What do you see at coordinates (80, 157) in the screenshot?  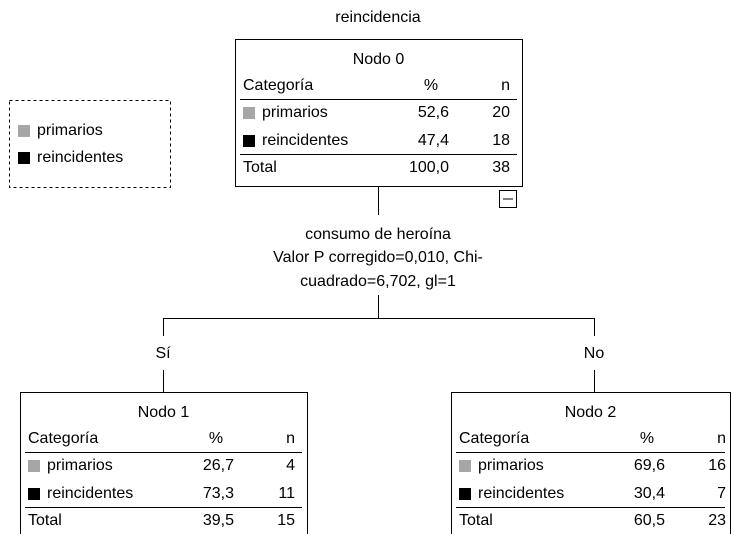 I see `legend-label: reincidentes` at bounding box center [80, 157].